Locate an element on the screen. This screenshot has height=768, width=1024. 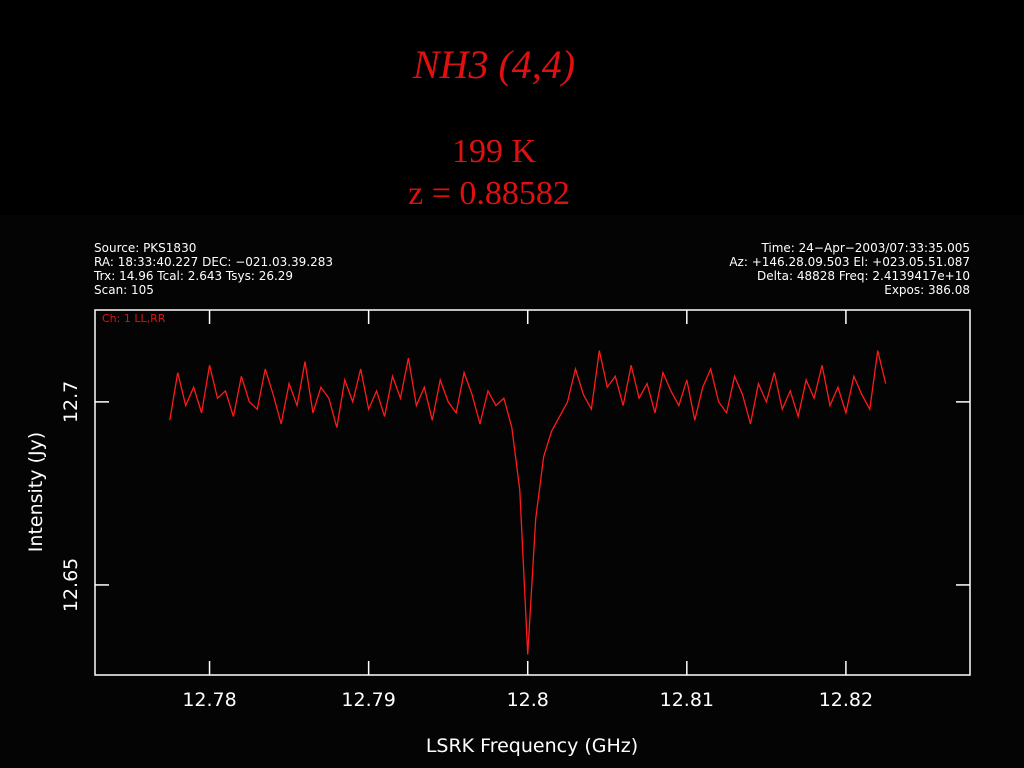
y-tick-label: 12.7 is located at coordinates (71, 402).